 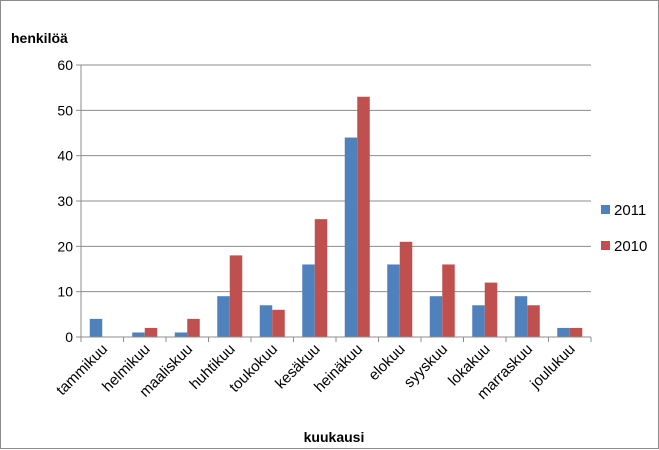 What do you see at coordinates (65, 246) in the screenshot?
I see `y-tick-label: 20` at bounding box center [65, 246].